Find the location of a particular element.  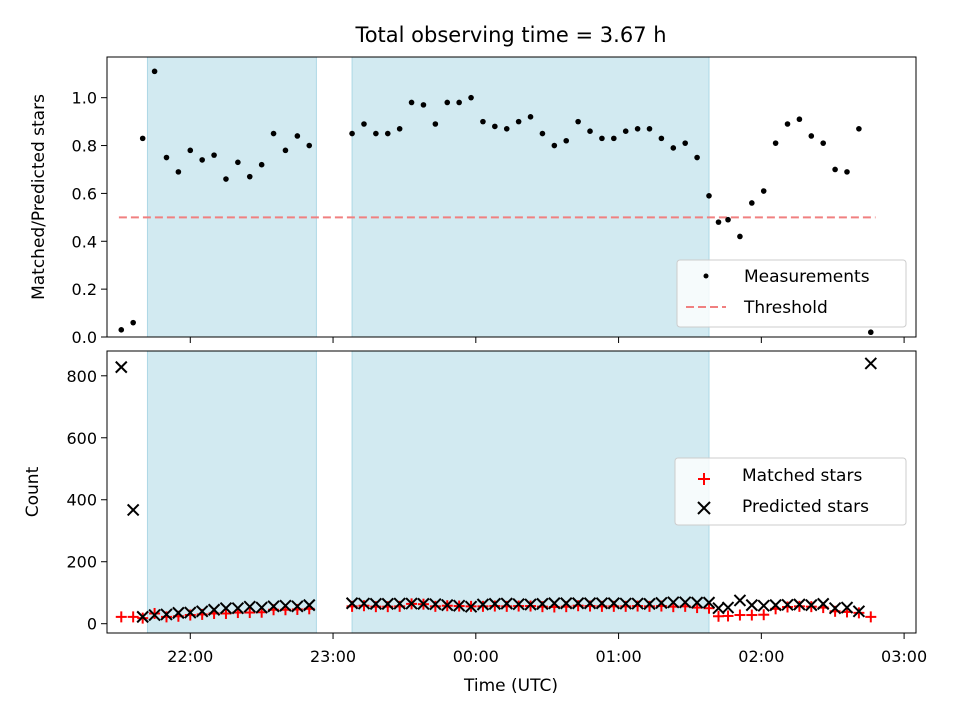

bottom-y-ticks: 0 200 400 600 800 is located at coordinates (86, 500).